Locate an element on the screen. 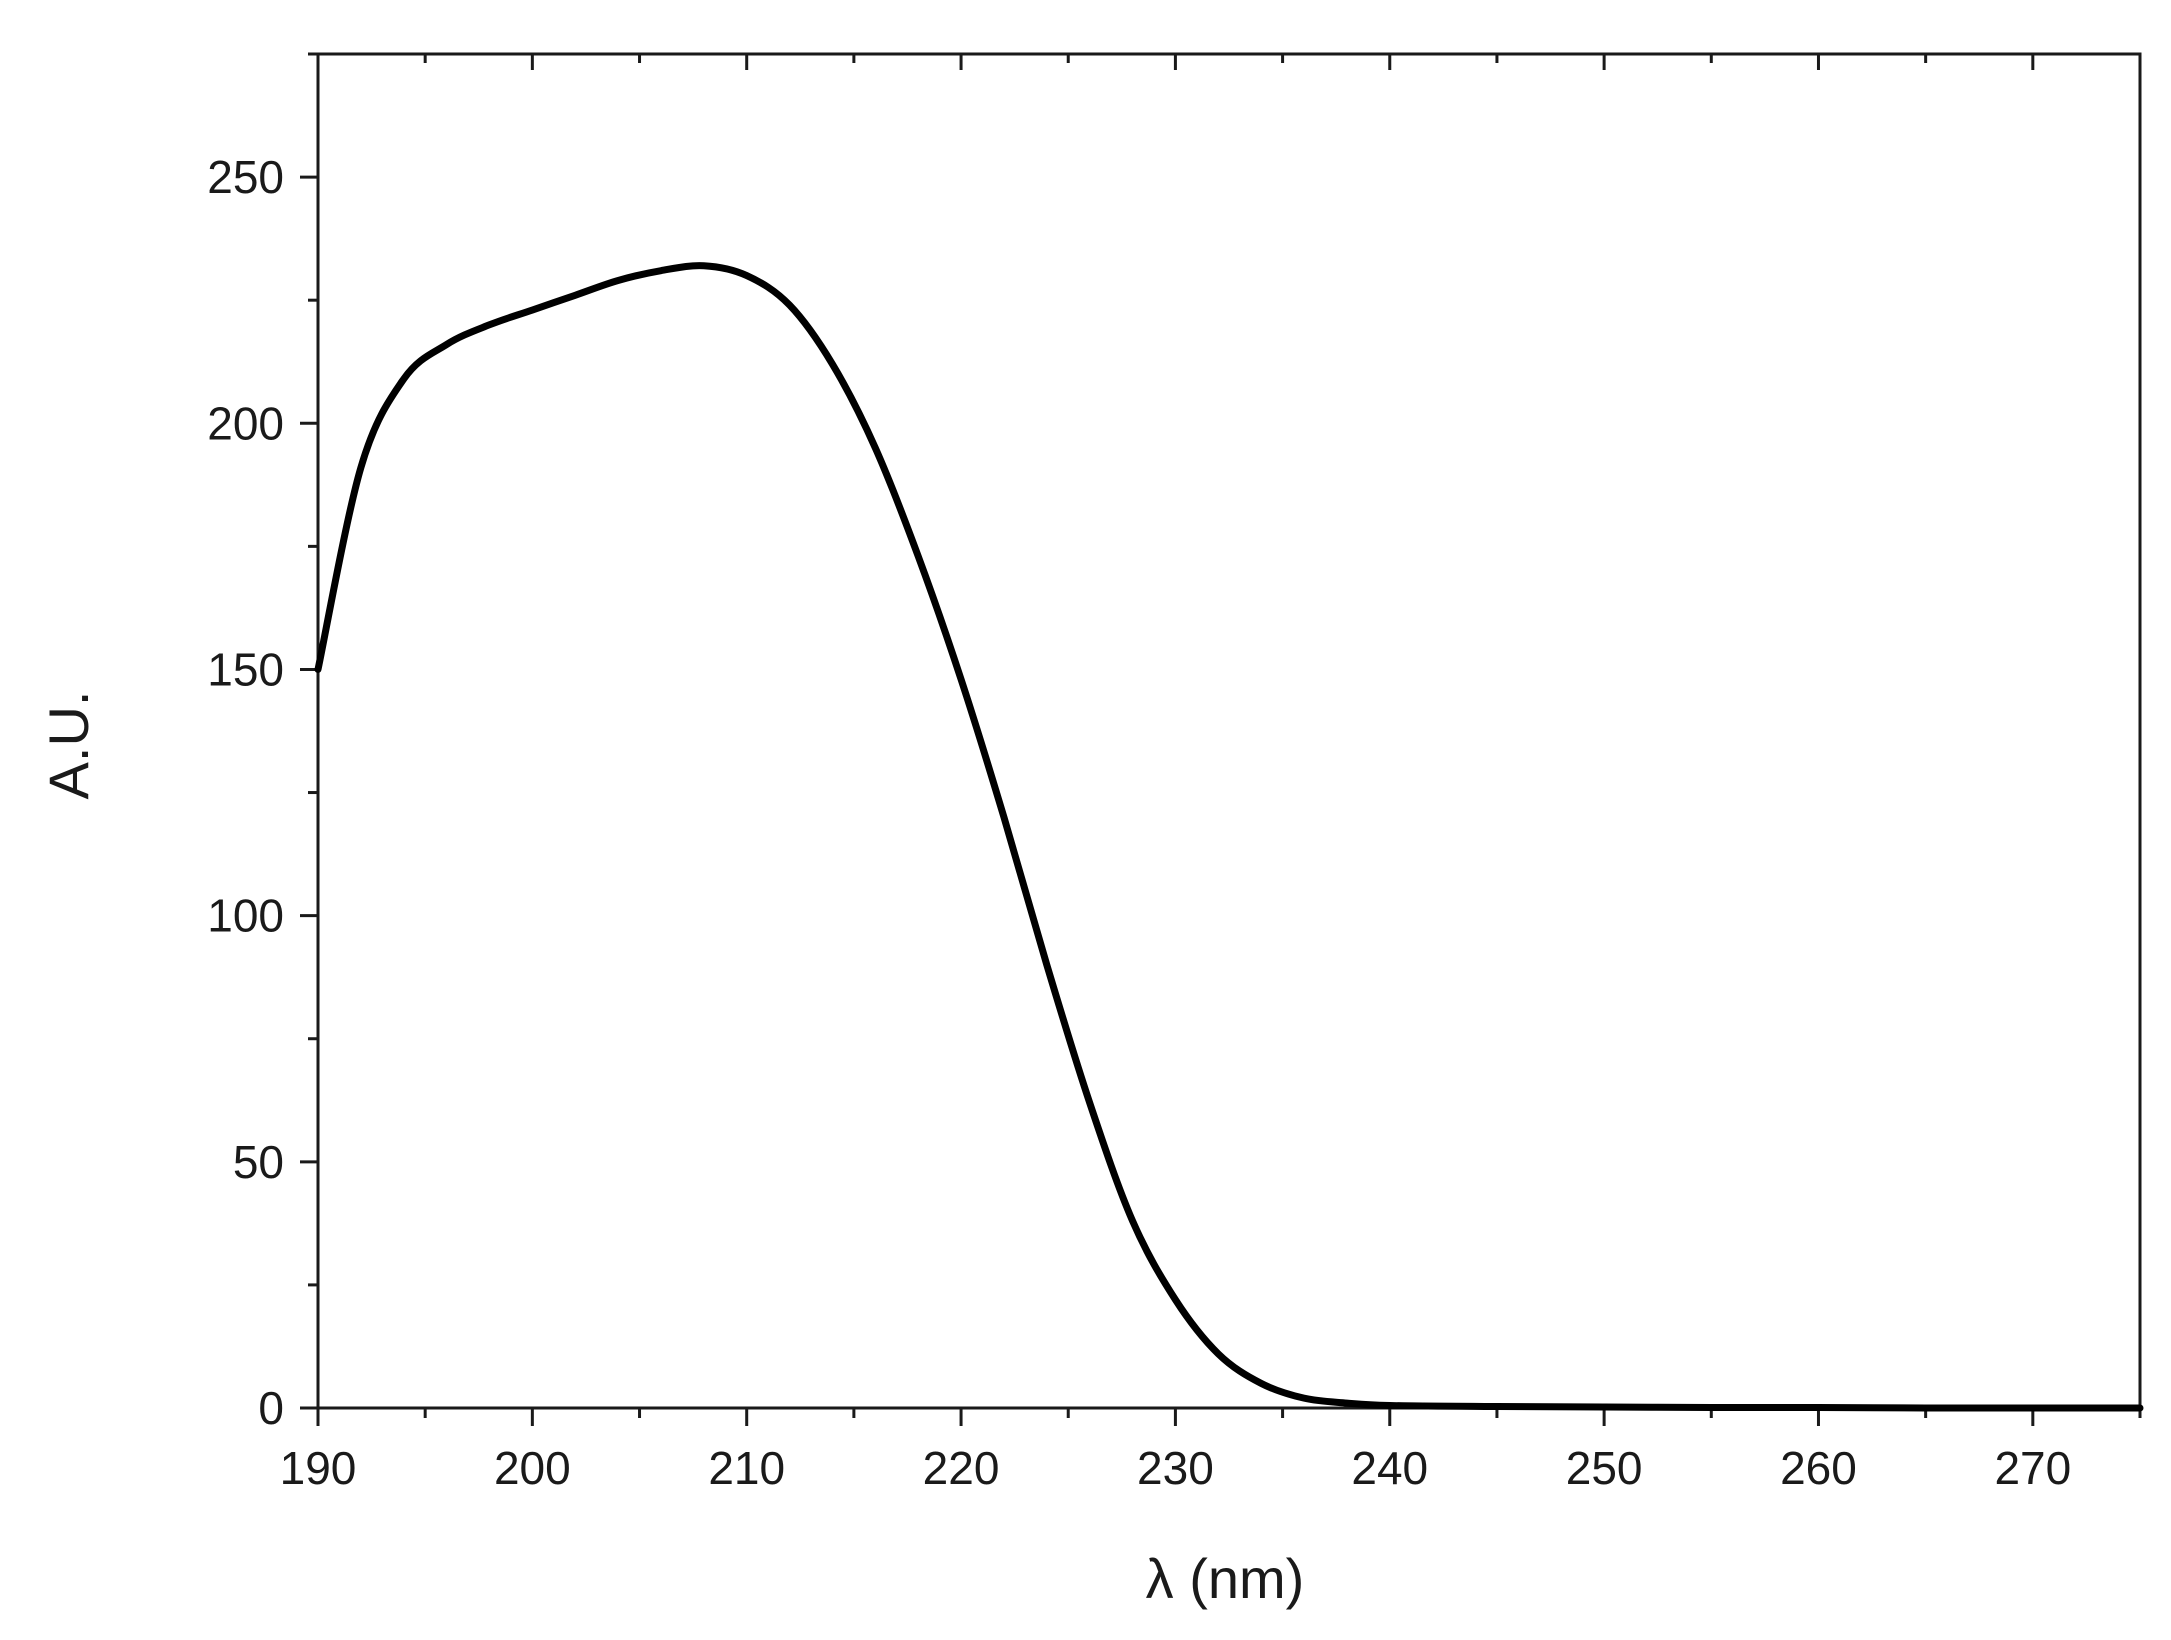 This screenshot has height=1640, width=2171. y-tick-label: 200 is located at coordinates (245, 423).